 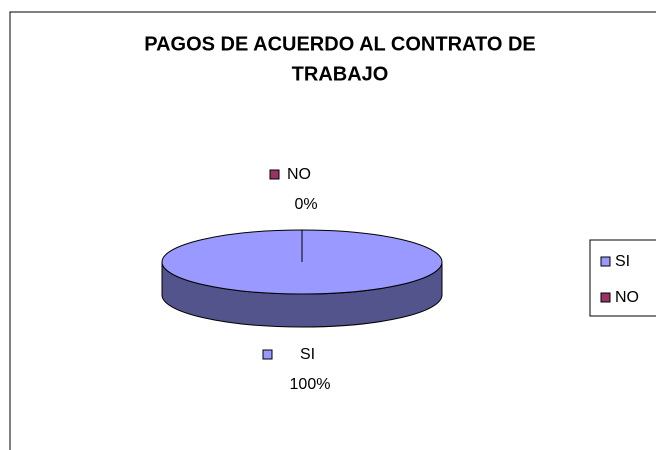 What do you see at coordinates (622, 278) in the screenshot?
I see `legend-box` at bounding box center [622, 278].